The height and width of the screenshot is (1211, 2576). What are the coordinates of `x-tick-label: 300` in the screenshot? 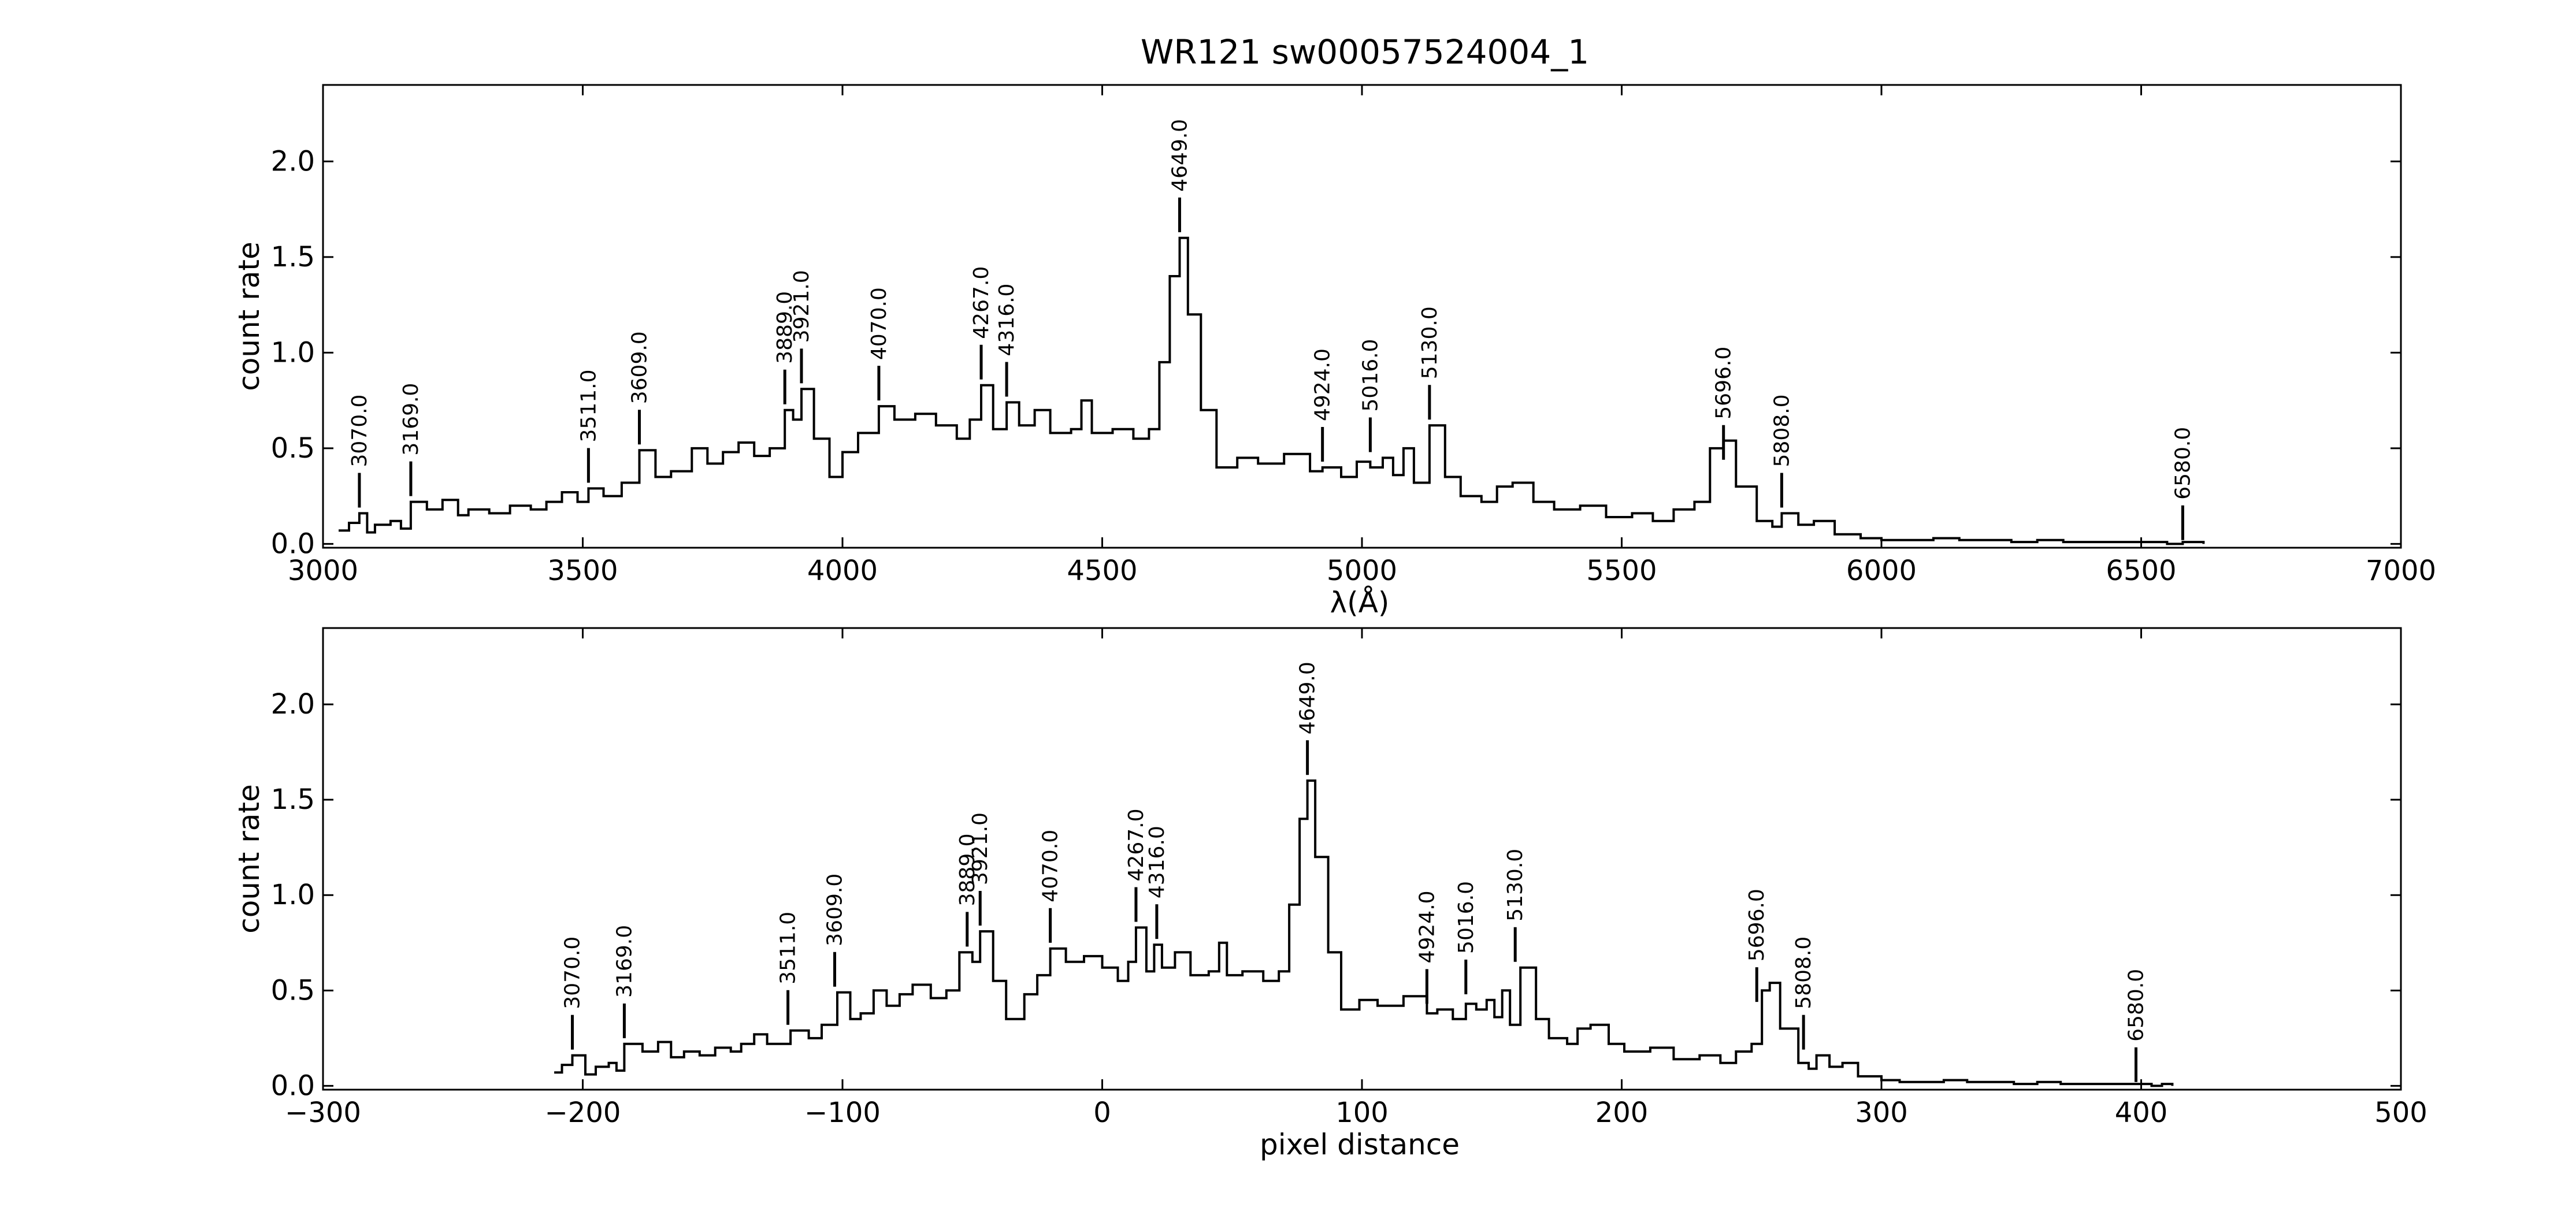 It's located at (1881, 1113).